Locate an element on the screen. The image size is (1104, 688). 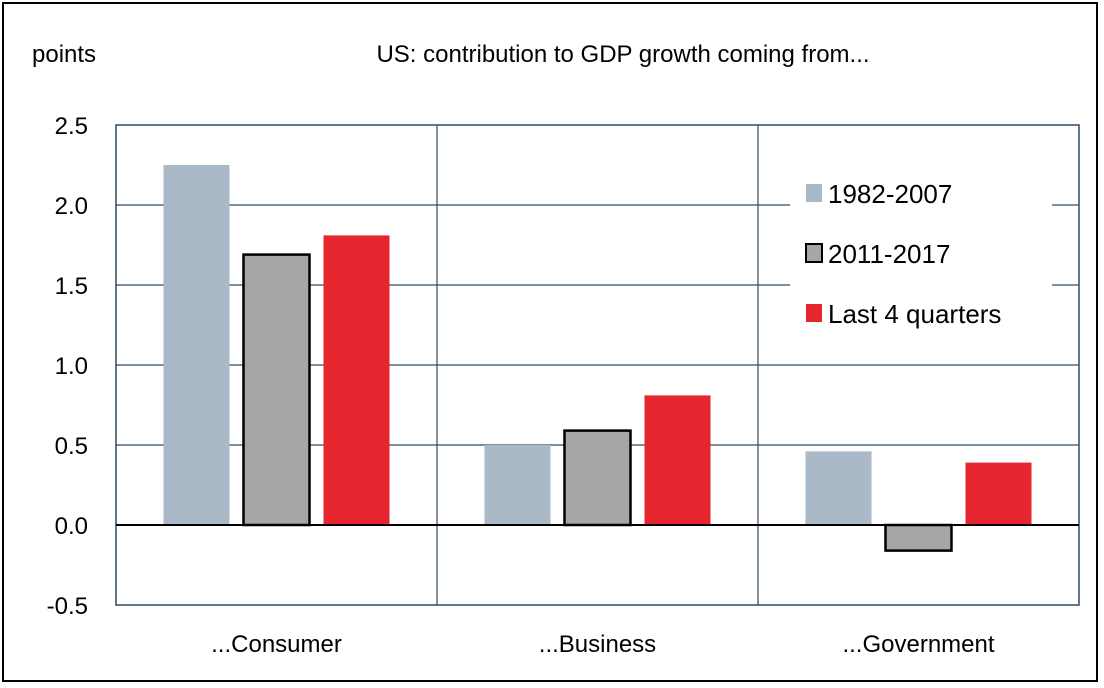
x-tick-label: ...Government is located at coordinates (918, 644).